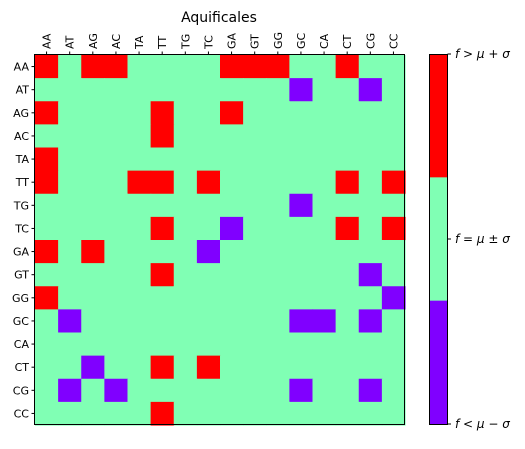  Describe the element at coordinates (70, 390) in the screenshot. I see `heatmap-cell-CG-AT` at that location.